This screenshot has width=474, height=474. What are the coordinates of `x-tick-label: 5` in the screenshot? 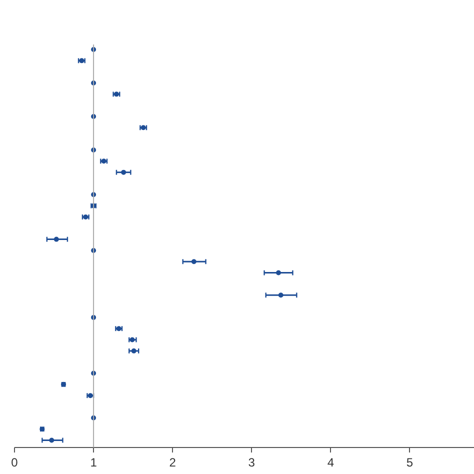 It's located at (410, 463).